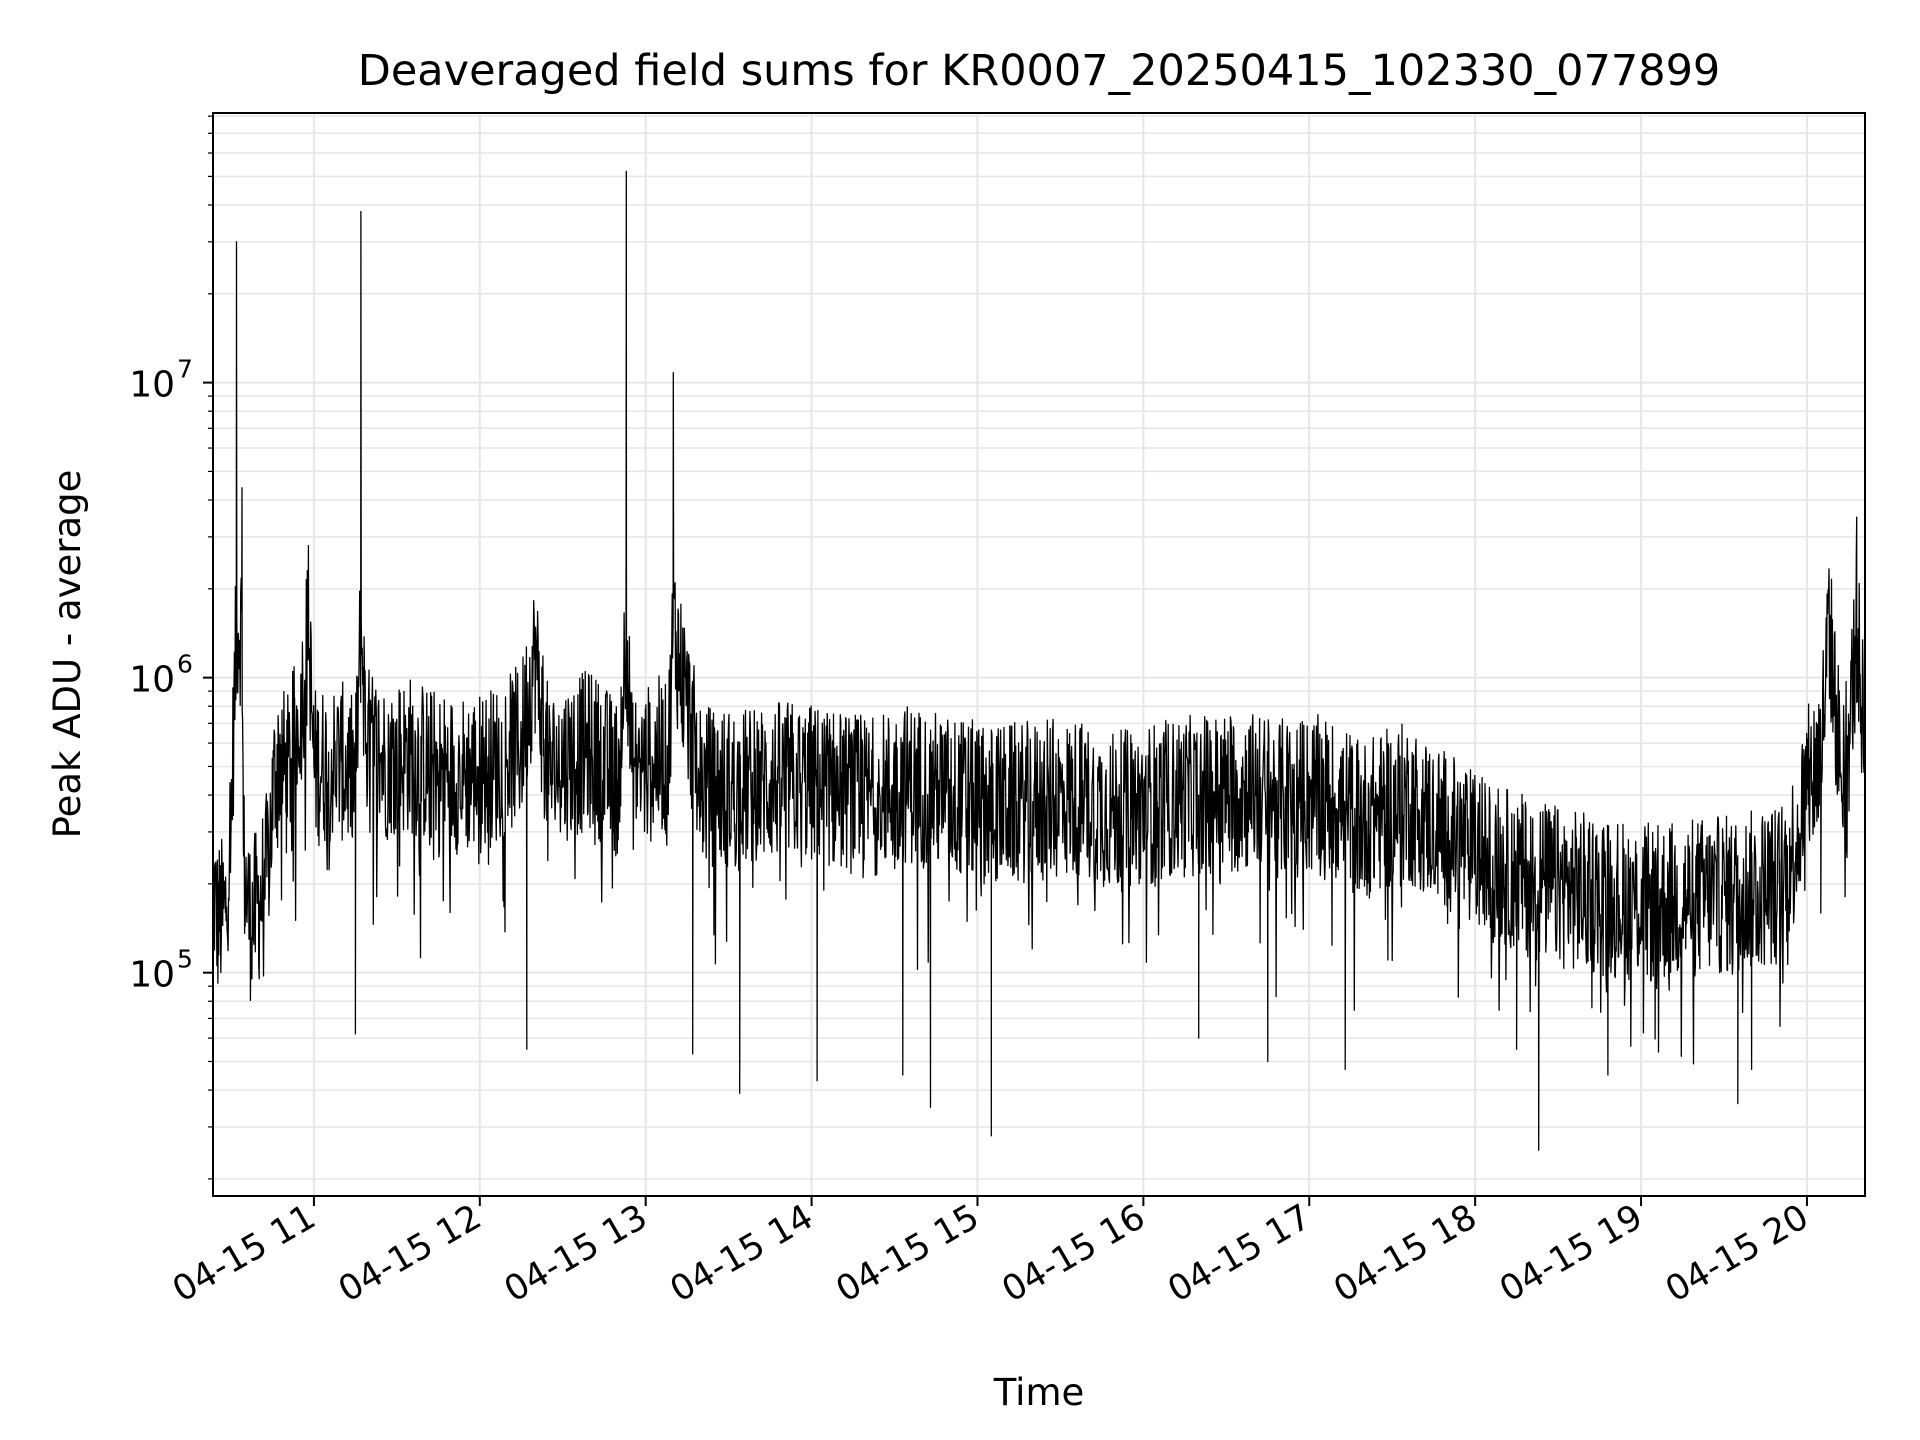 The image size is (1920, 1440). What do you see at coordinates (576, 1253) in the screenshot?
I see `x-tick-label: 04-15 13` at bounding box center [576, 1253].